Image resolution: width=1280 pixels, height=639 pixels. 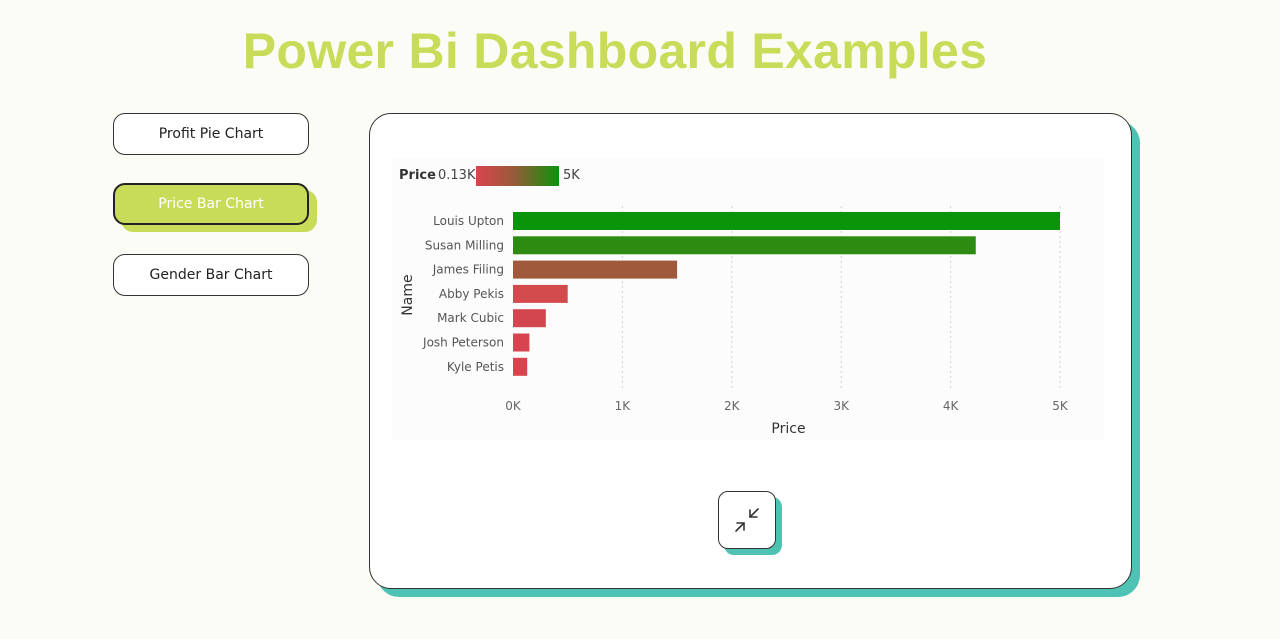 I want to click on page-title: Power Bi Dashboard Examples, so click(x=615, y=51).